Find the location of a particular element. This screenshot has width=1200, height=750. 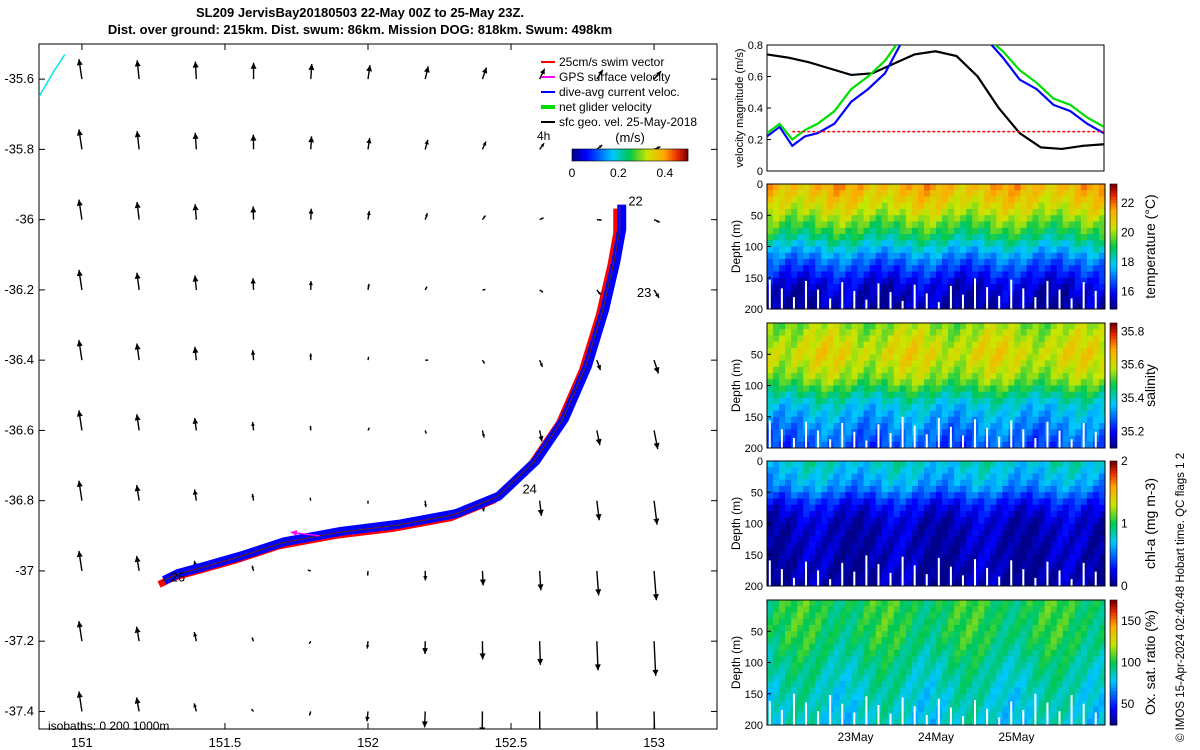

velocity-series is located at coordinates (935, 96).